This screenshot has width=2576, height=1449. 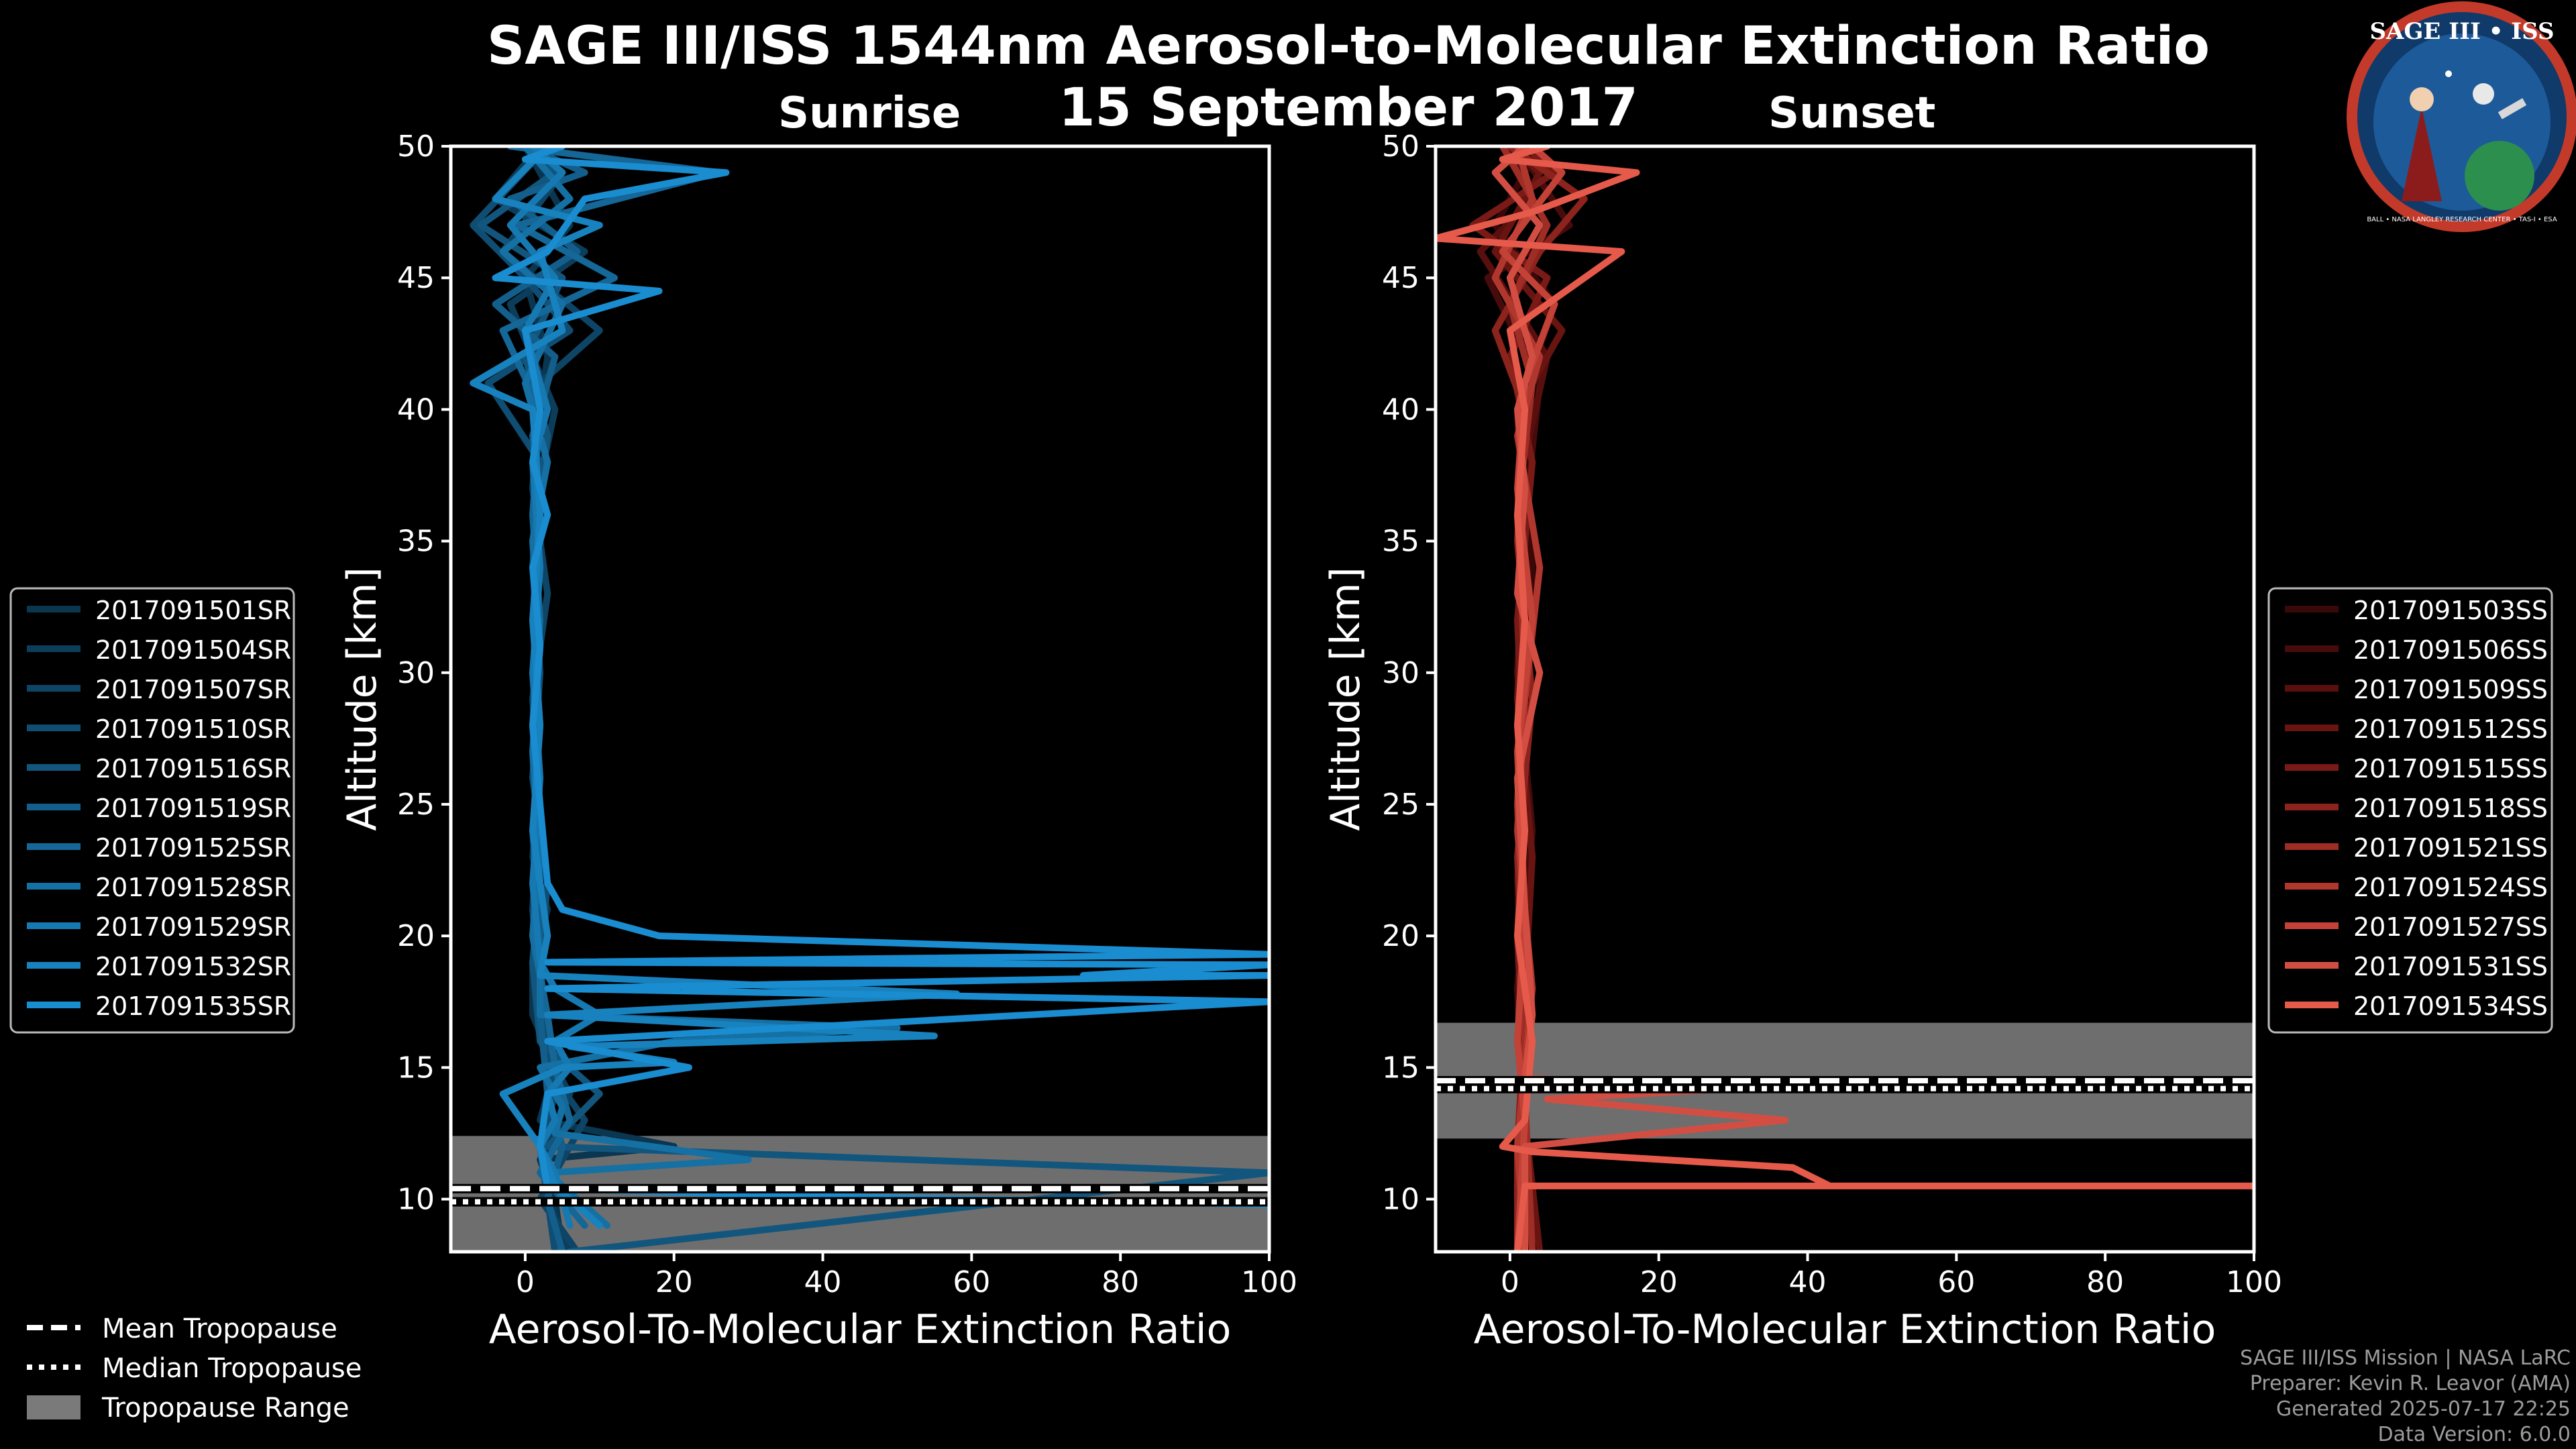 I want to click on logo-star-icon, so click(x=2448, y=73).